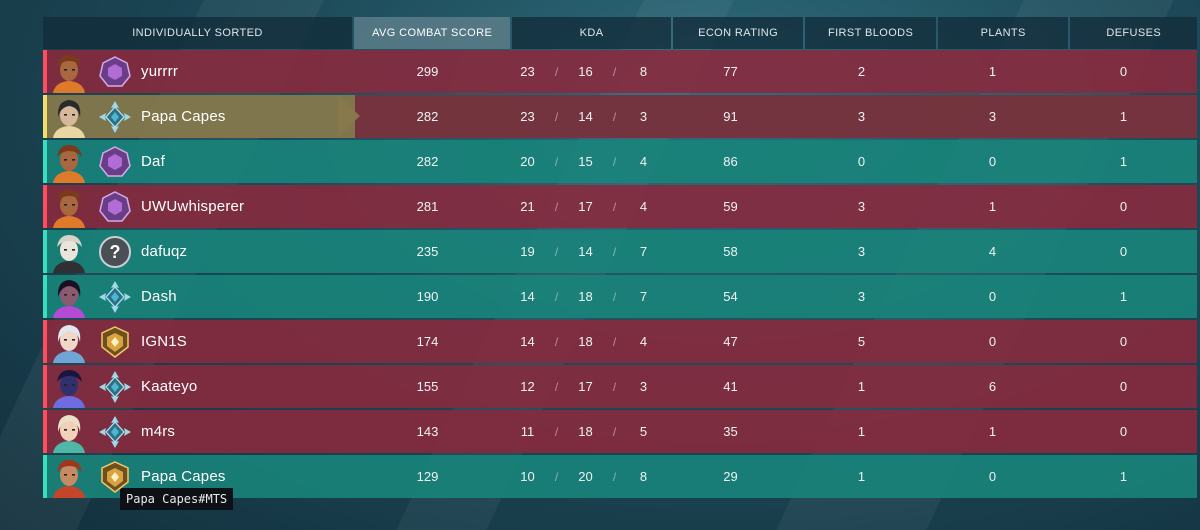 The image size is (1200, 530). I want to click on kills-value: 10, so click(527, 476).